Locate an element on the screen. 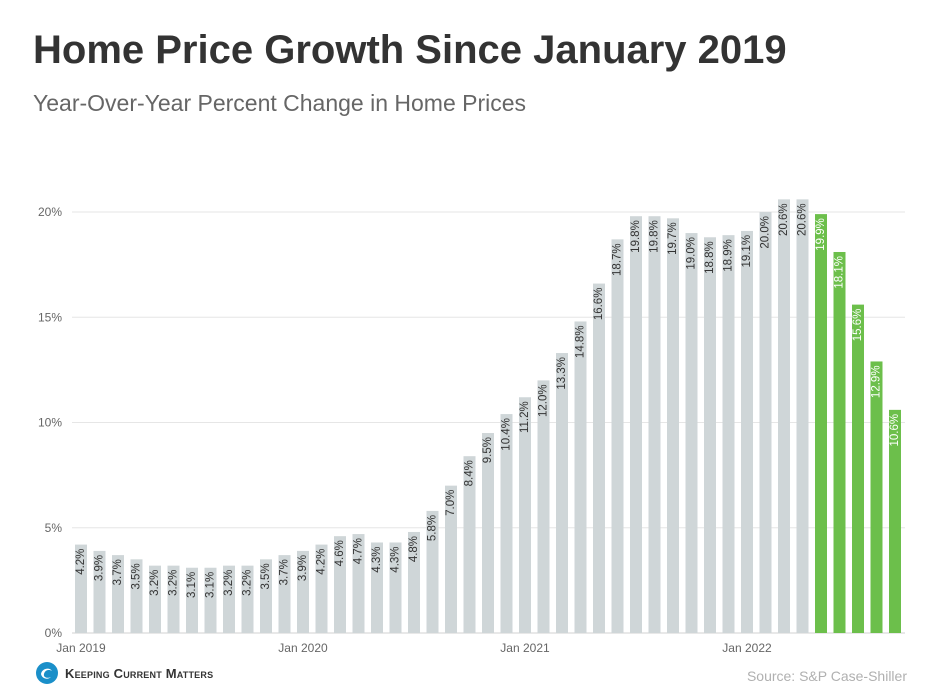 The height and width of the screenshot is (695, 947). bar-label: 18.9% is located at coordinates (729, 255).